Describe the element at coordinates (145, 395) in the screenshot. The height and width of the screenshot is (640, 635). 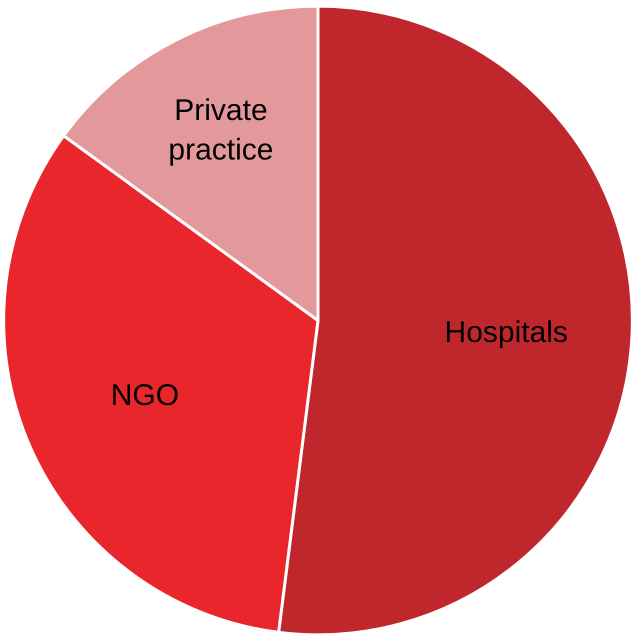
I see `slice-label: NGO` at that location.